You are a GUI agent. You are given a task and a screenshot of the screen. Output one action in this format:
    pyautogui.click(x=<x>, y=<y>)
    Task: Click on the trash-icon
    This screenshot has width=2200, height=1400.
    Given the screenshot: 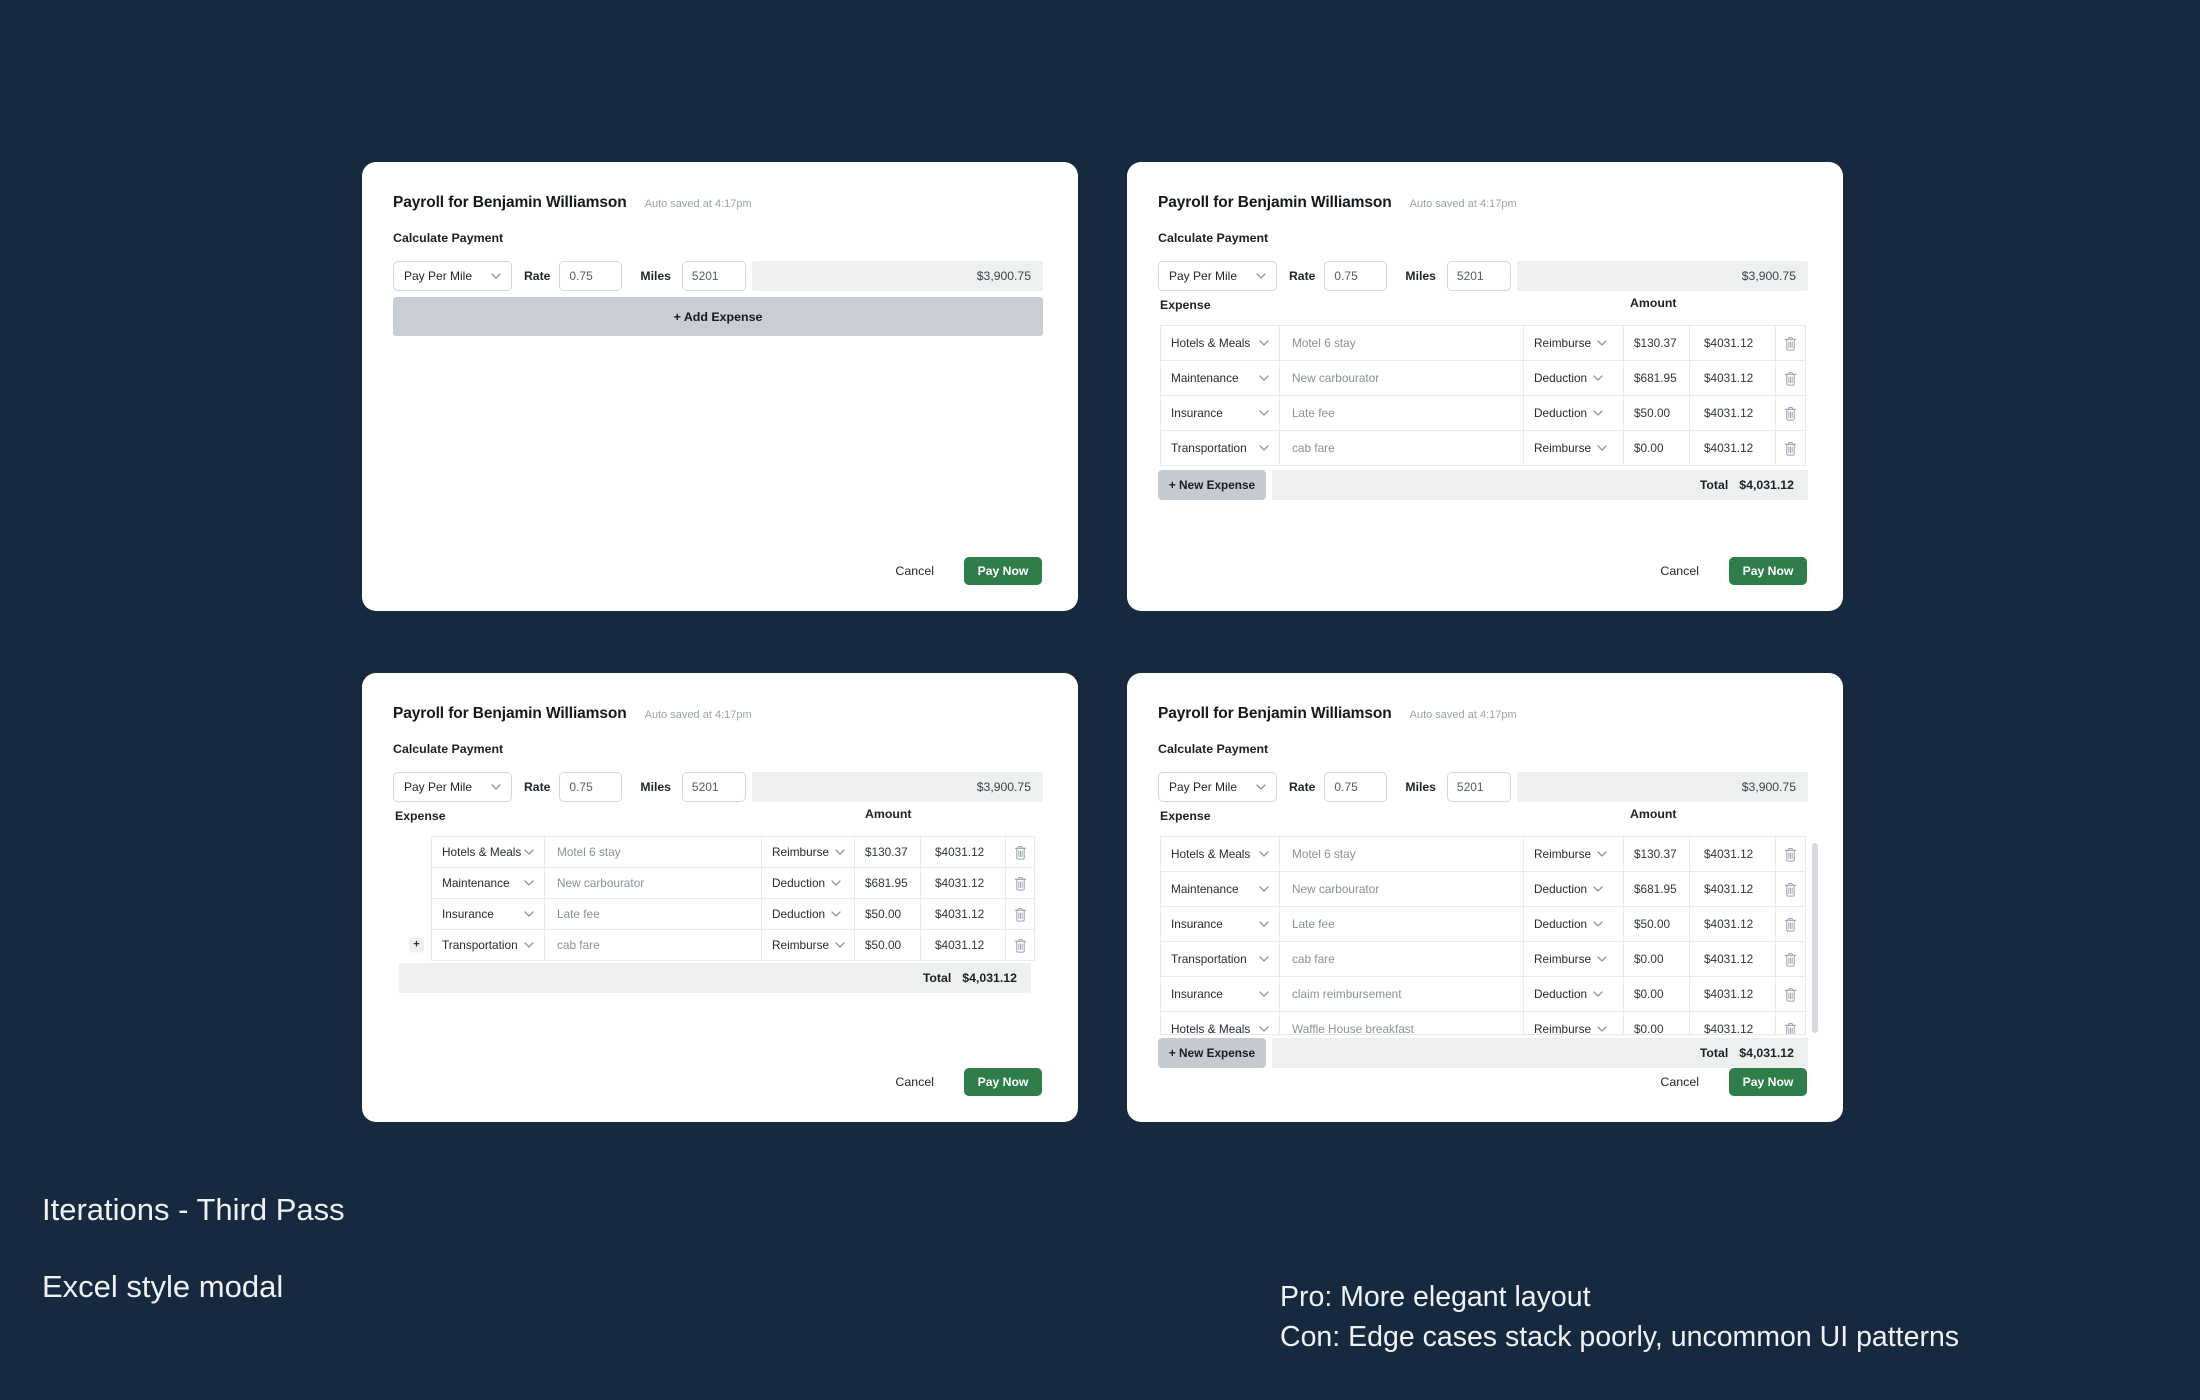 What is the action you would take?
    pyautogui.click(x=1790, y=854)
    